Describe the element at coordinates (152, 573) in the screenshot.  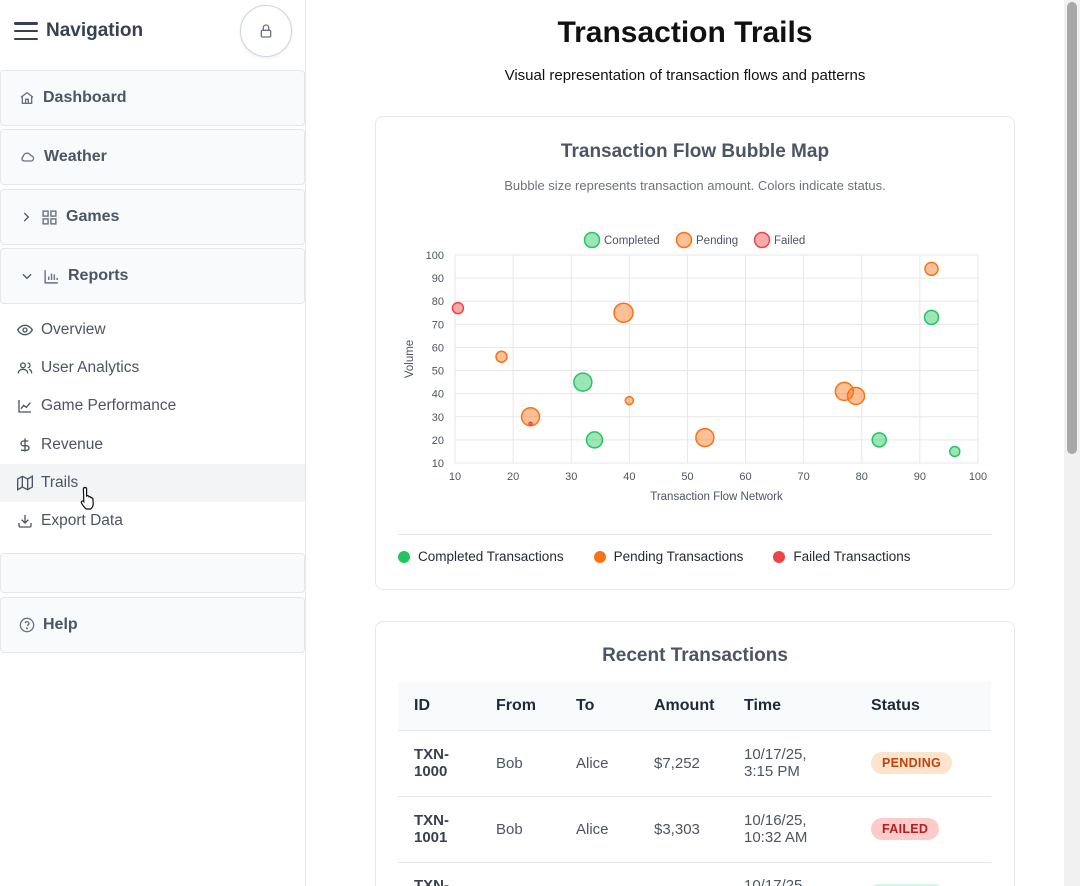
I see `sidebar-empty-section` at that location.